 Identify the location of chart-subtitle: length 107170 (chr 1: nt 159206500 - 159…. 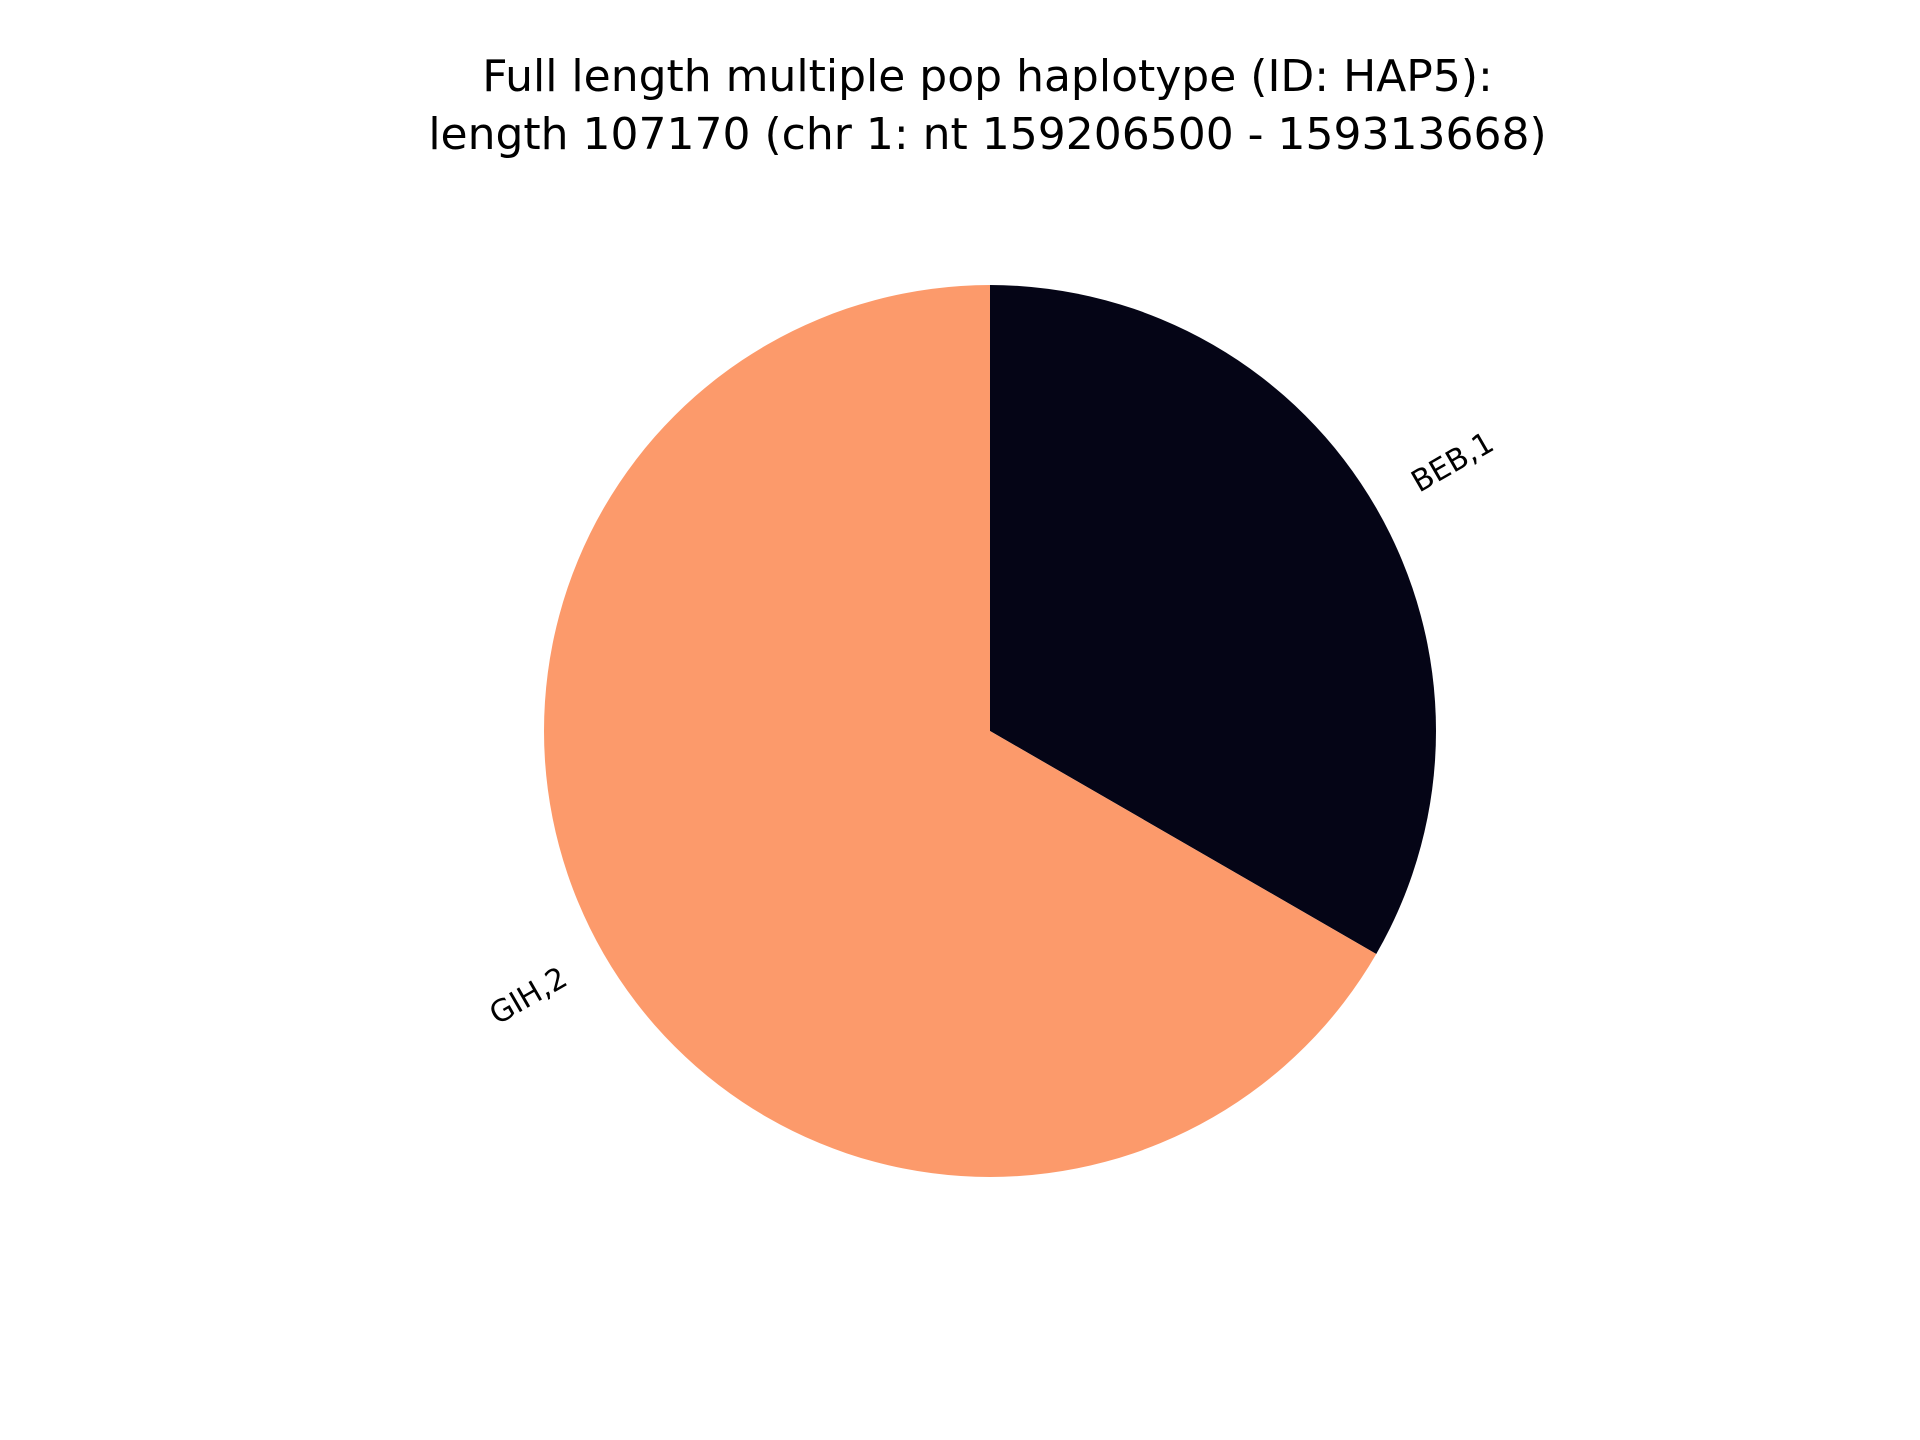
(987, 134).